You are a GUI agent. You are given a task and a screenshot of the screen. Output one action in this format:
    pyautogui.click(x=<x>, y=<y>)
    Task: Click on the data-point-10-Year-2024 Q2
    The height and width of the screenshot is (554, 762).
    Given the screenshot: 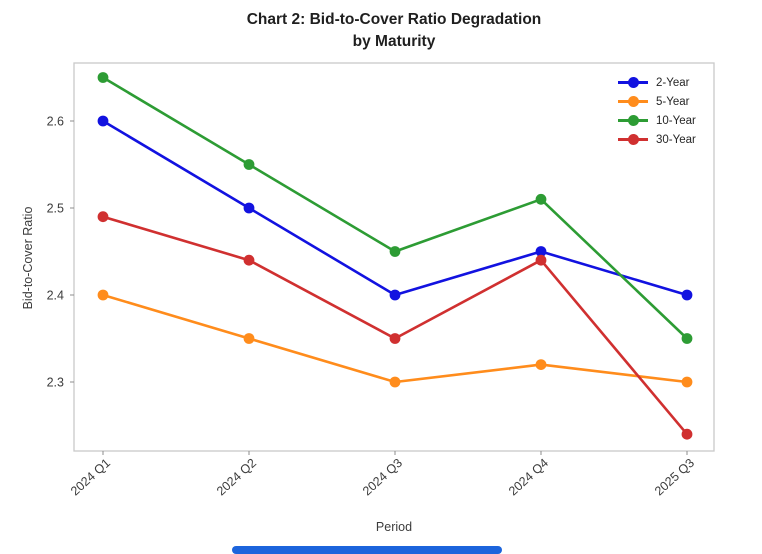 What is the action you would take?
    pyautogui.click(x=249, y=164)
    